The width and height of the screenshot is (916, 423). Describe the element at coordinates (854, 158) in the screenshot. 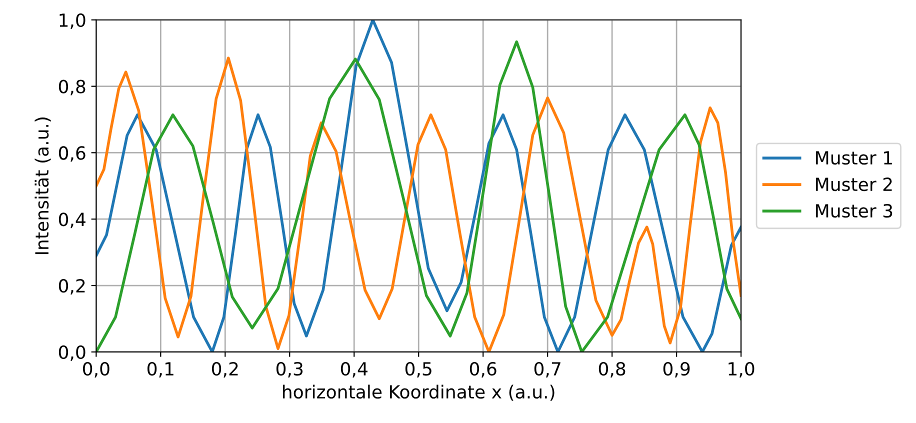

I see `legend-label: Muster 1` at that location.